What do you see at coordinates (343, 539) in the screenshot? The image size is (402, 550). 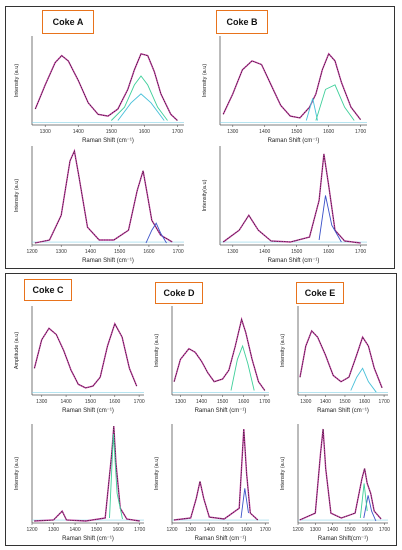 I see `x-axis-label: Raman Shift(cm⁻¹)` at bounding box center [343, 539].